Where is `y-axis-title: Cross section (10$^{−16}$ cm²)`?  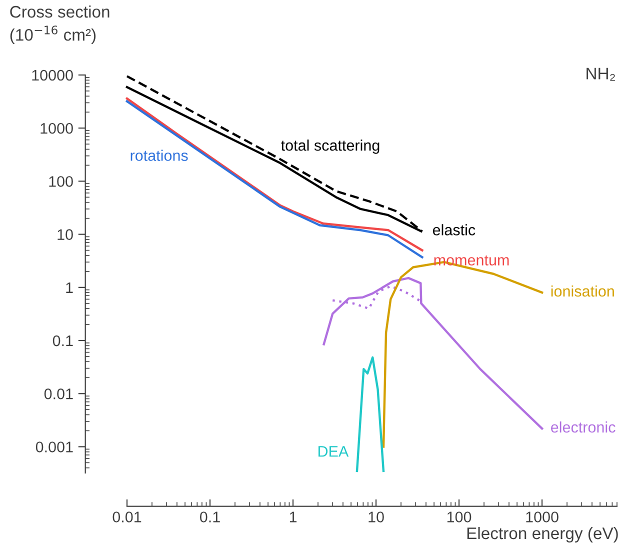
y-axis-title: Cross section (10$^{−16}$ cm²) is located at coordinates (60, 24).